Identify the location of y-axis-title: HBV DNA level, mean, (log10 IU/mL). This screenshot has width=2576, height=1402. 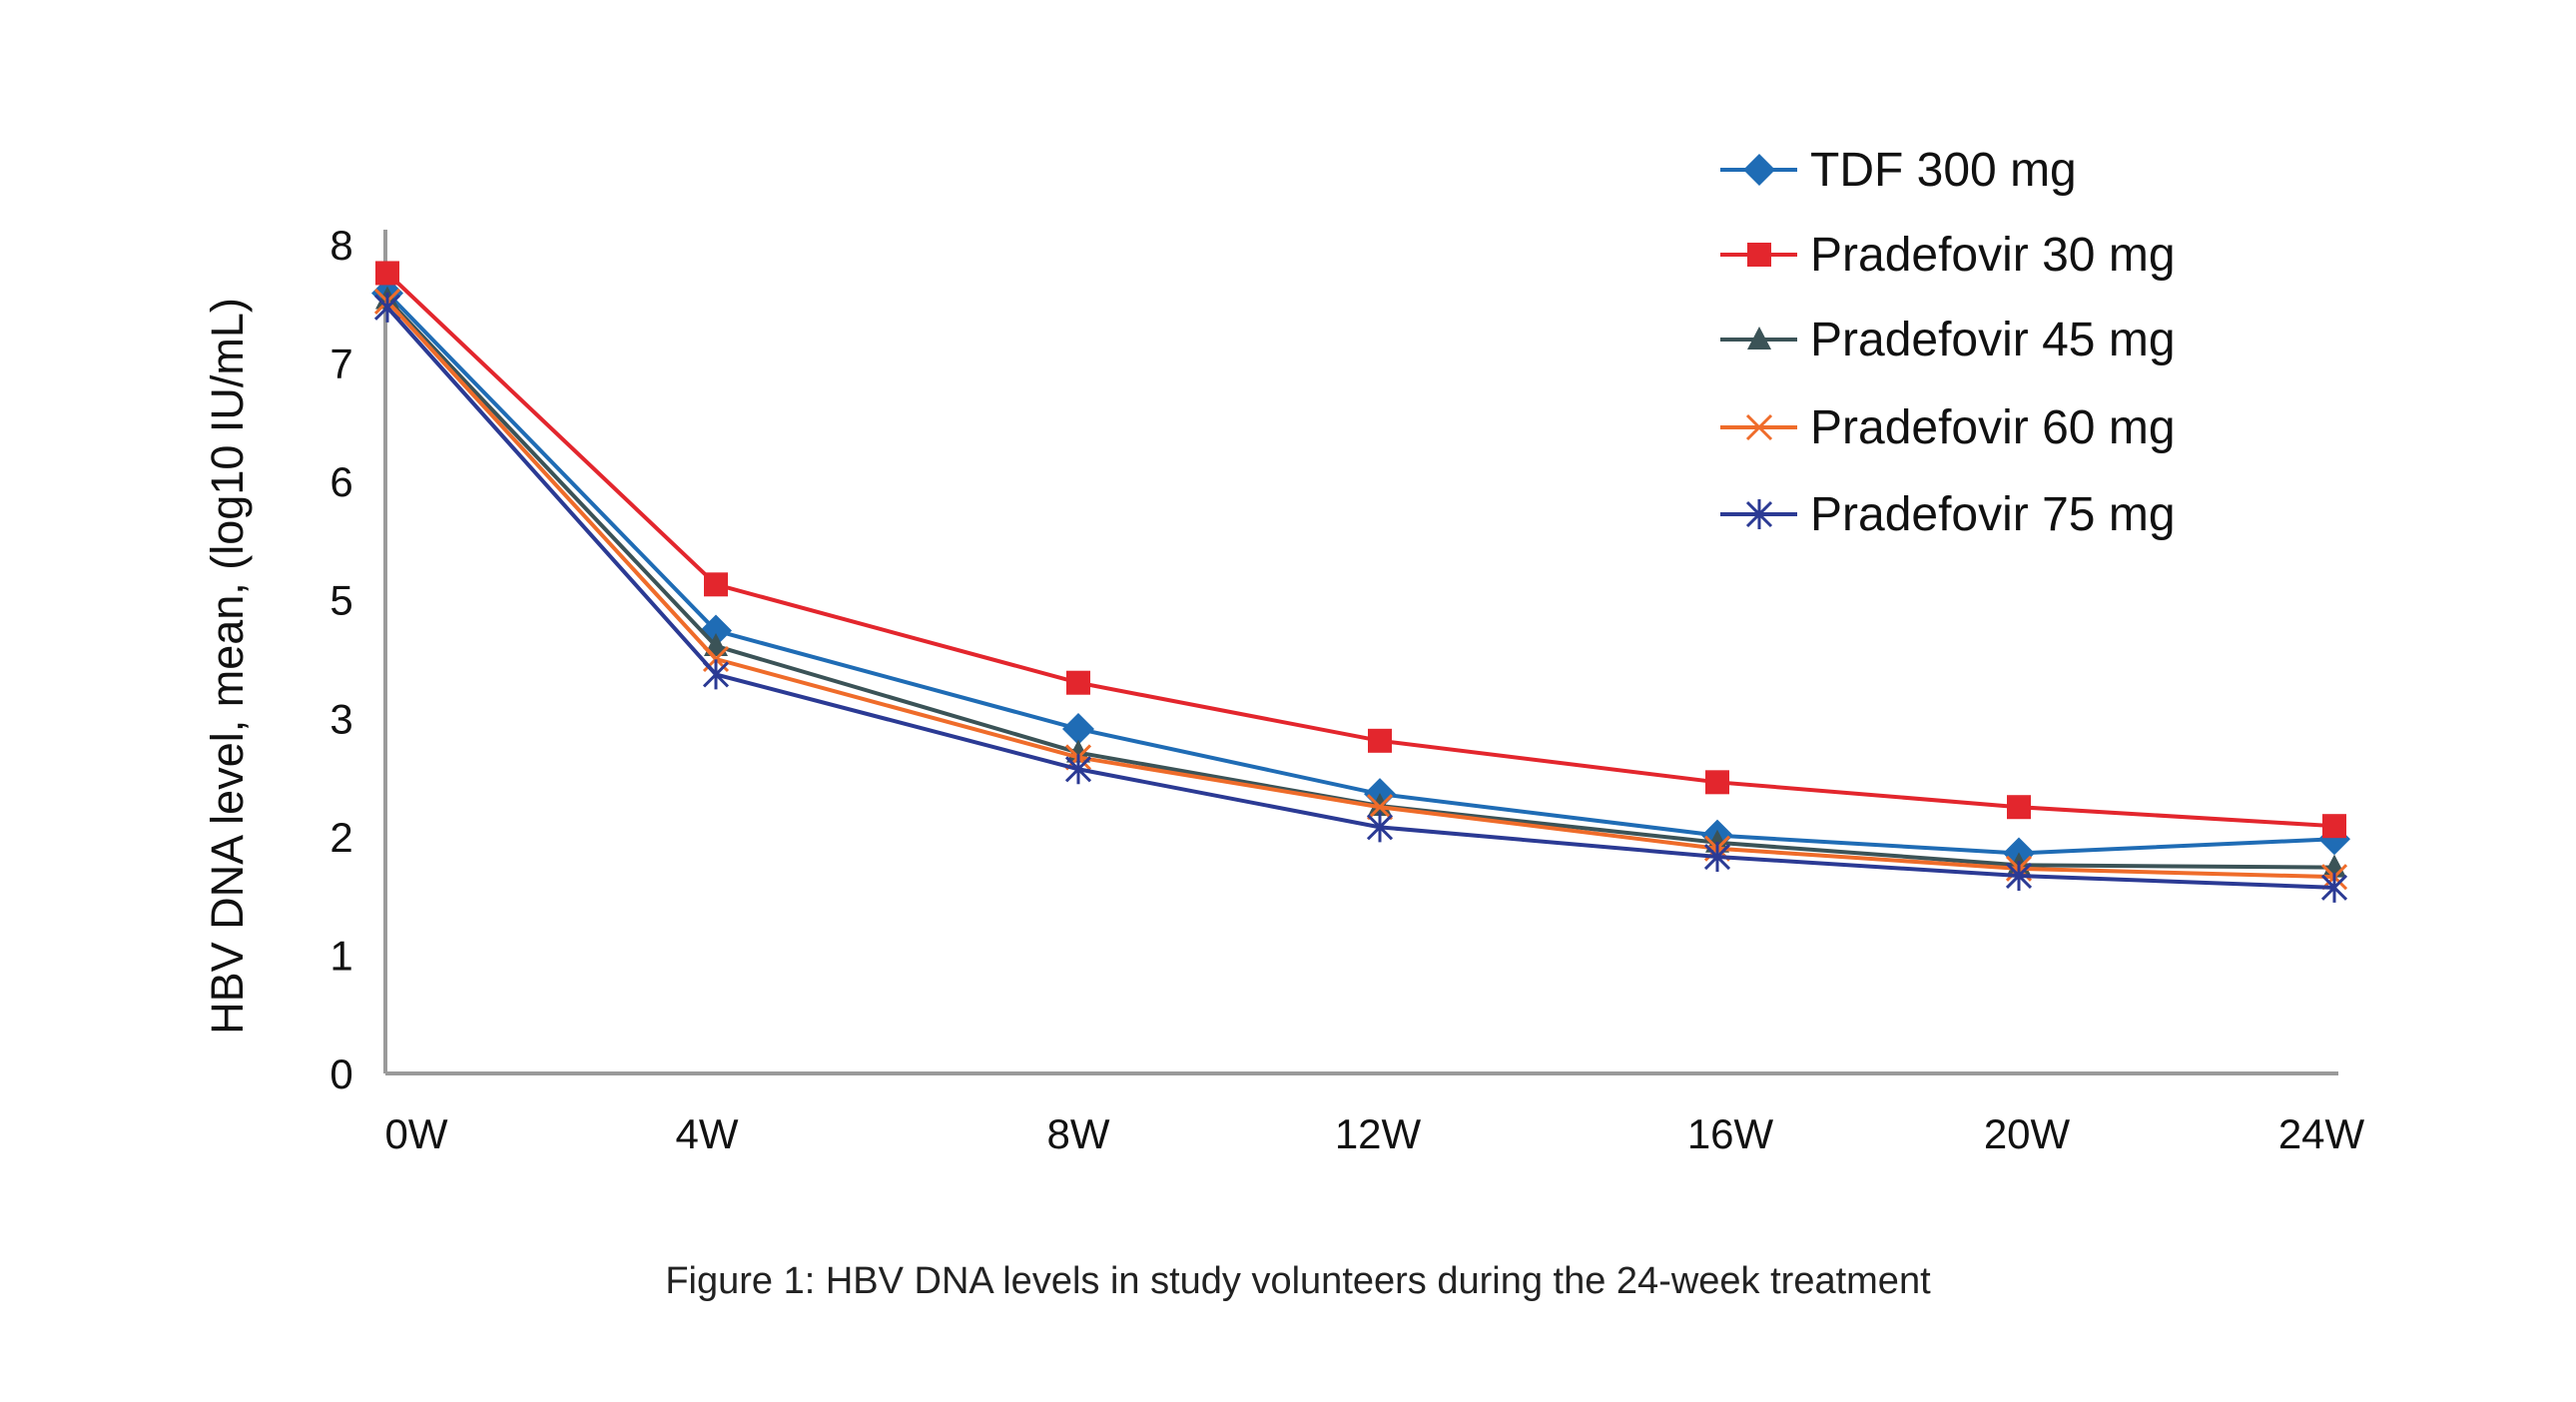
(227, 666).